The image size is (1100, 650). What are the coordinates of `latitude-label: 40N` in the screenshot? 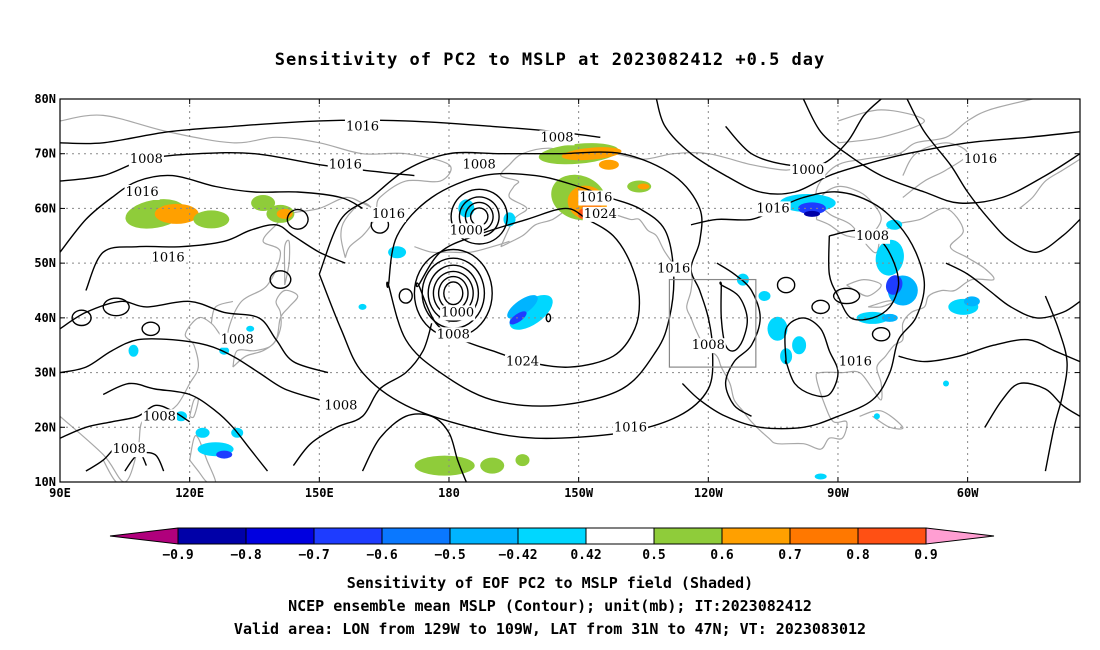 It's located at (45, 318).